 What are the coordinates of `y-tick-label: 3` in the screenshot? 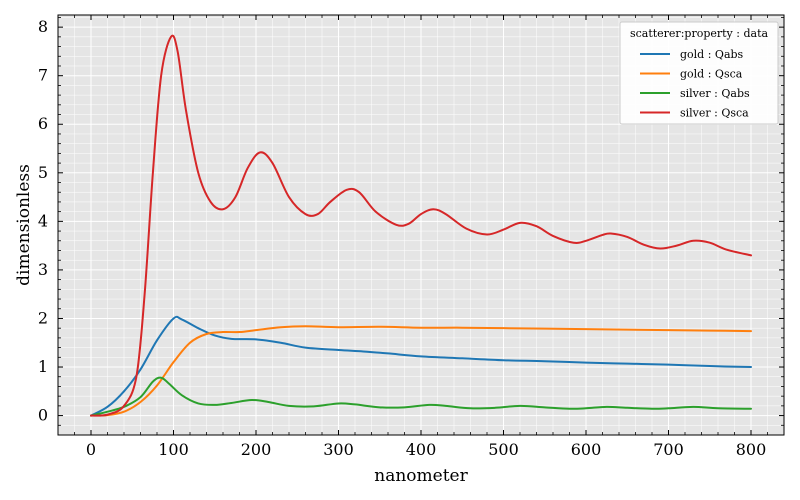 It's located at (43, 269).